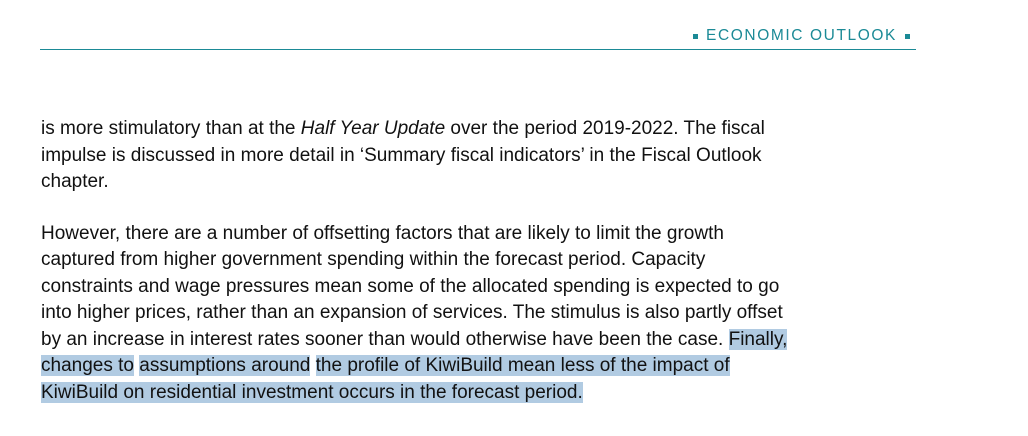 The width and height of the screenshot is (1028, 436). I want to click on section-header: ECONOMIC OUTLOOK, so click(801, 36).